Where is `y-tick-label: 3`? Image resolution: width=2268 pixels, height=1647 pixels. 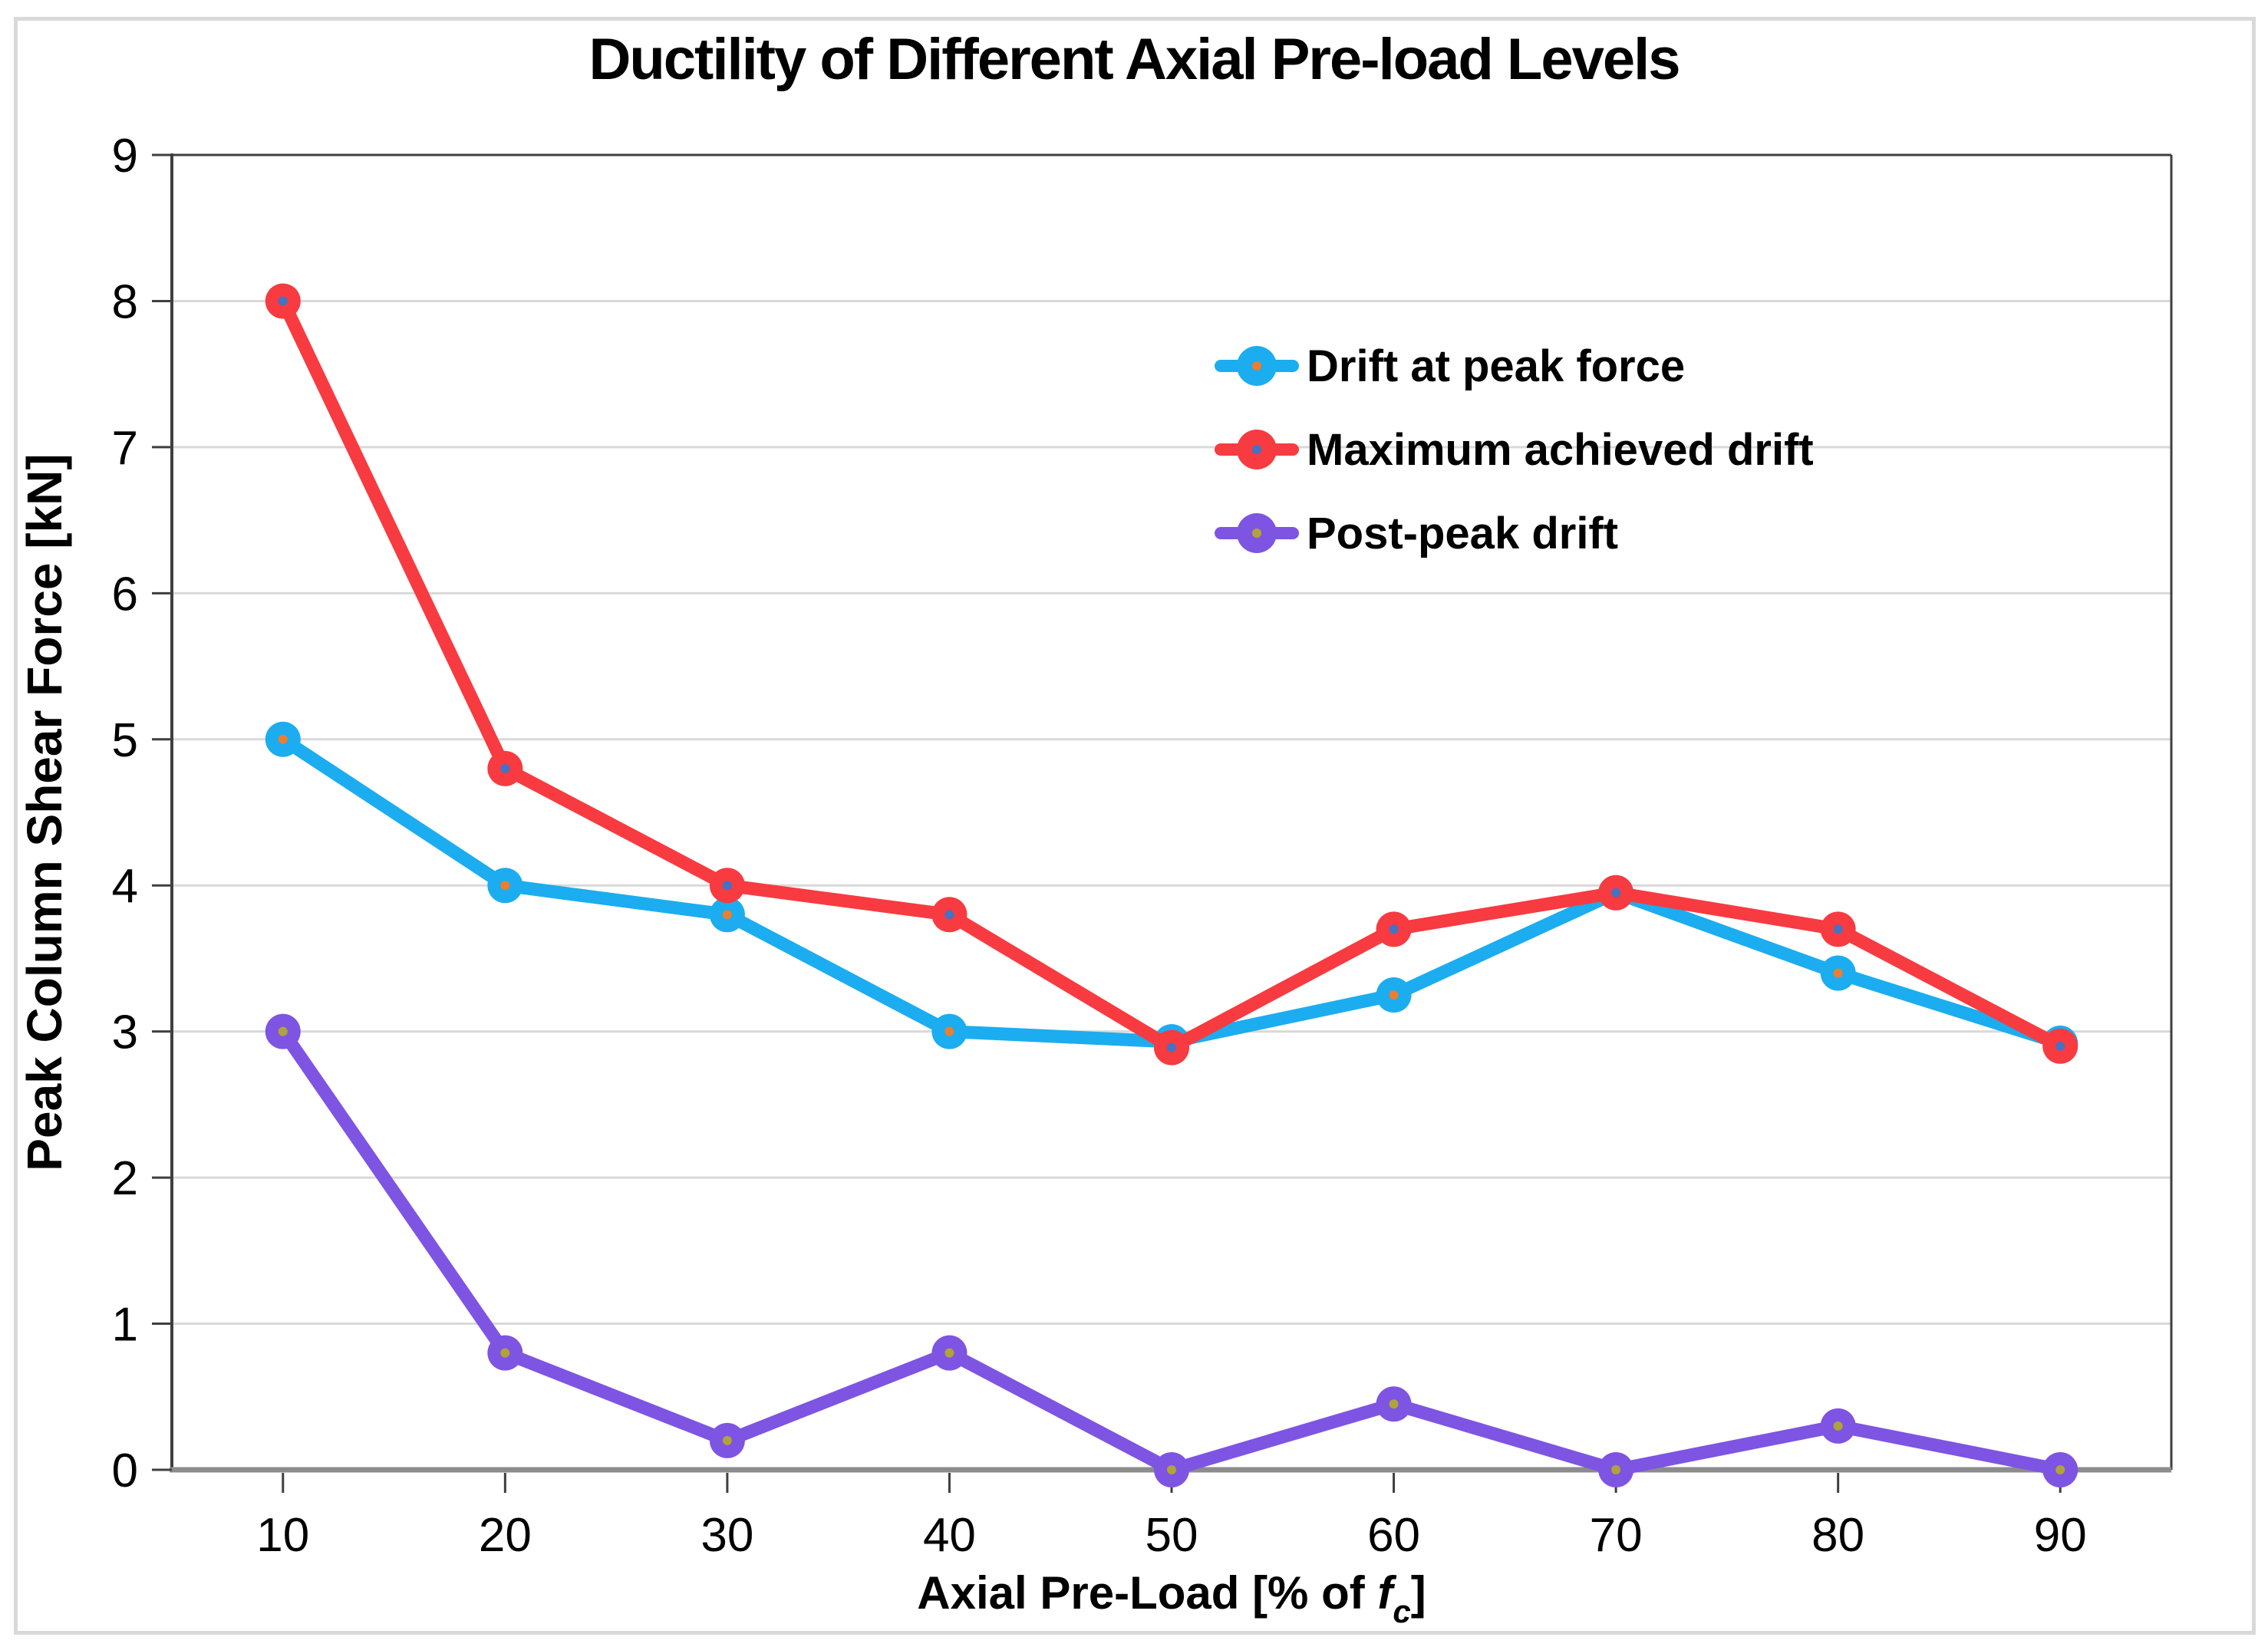 y-tick-label: 3 is located at coordinates (125, 1032).